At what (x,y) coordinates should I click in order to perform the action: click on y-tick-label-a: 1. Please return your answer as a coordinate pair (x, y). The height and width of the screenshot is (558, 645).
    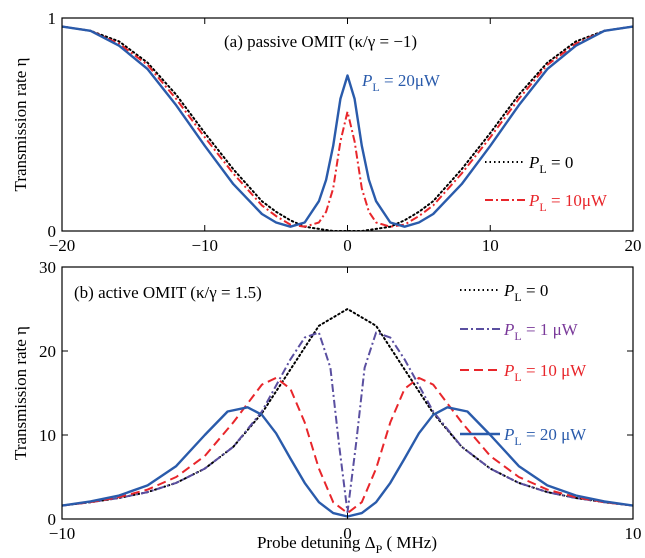
    Looking at the image, I should click on (52, 18).